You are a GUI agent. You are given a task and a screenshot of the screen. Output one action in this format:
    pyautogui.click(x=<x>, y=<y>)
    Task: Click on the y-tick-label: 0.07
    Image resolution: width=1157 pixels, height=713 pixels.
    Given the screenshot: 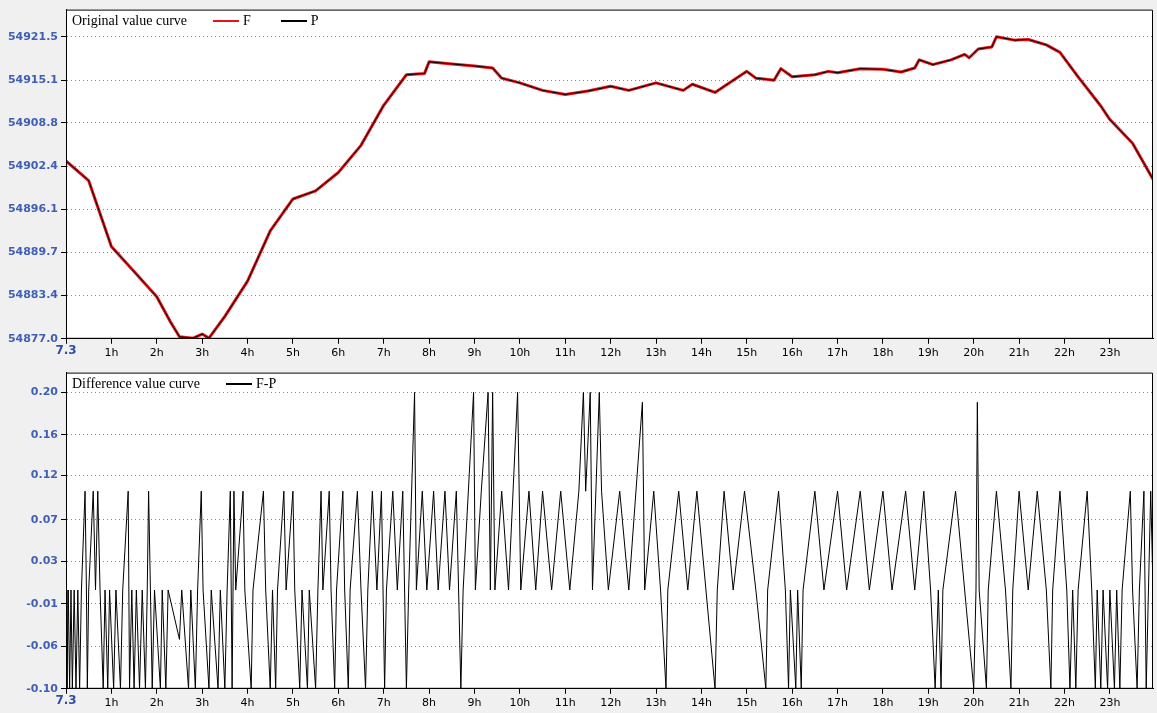 What is the action you would take?
    pyautogui.click(x=44, y=519)
    